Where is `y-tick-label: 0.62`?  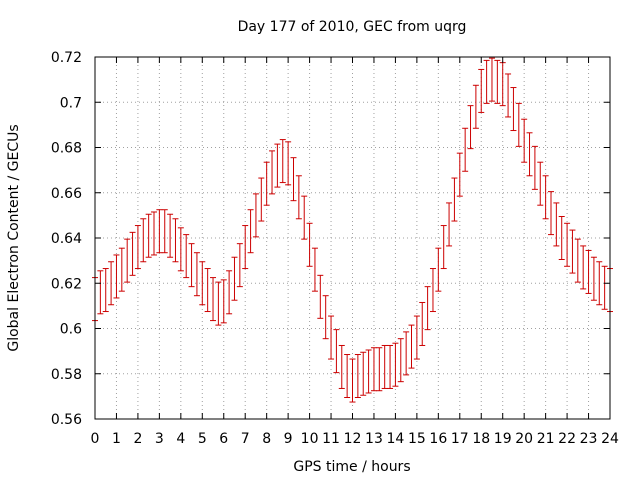 y-tick-label: 0.62 is located at coordinates (66, 284).